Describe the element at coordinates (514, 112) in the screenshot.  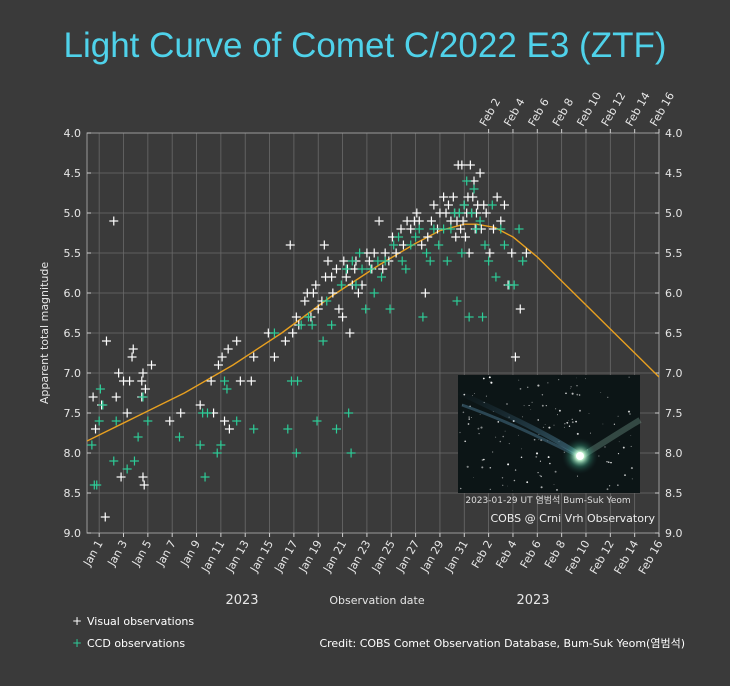
I see `x-tick-label-top: Feb 4` at that location.